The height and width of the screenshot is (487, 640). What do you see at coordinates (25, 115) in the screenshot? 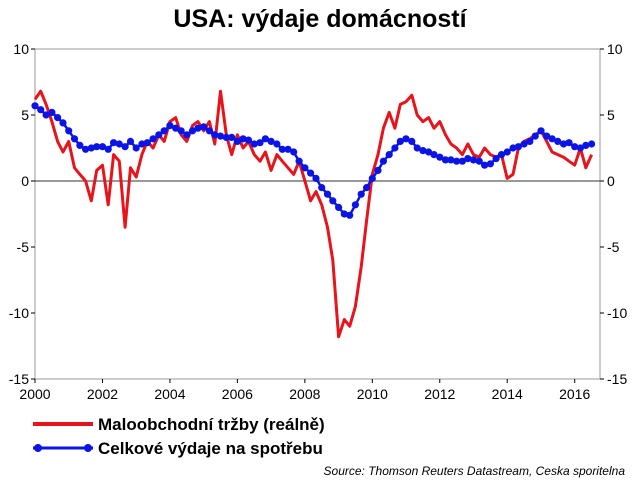
I see `y-tick-label-left: 5` at bounding box center [25, 115].